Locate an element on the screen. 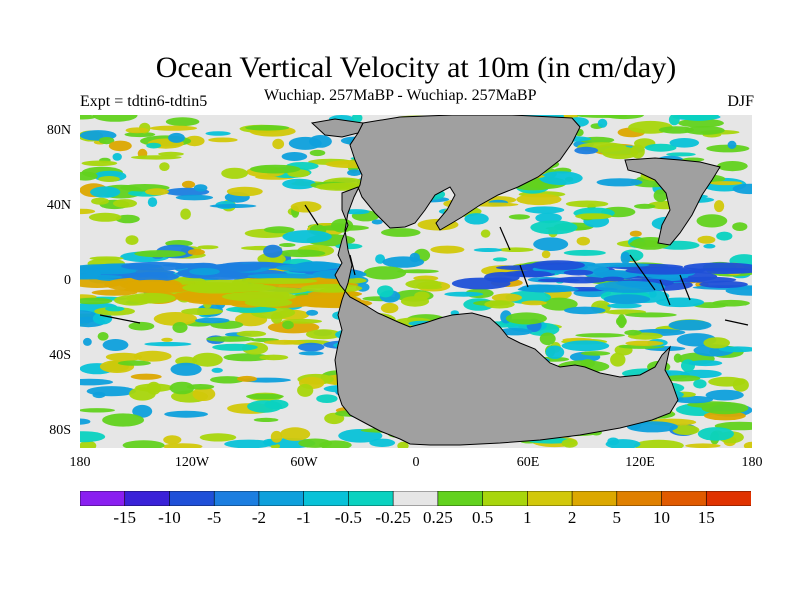  colorbar-tick-label: -1 is located at coordinates (303, 517).